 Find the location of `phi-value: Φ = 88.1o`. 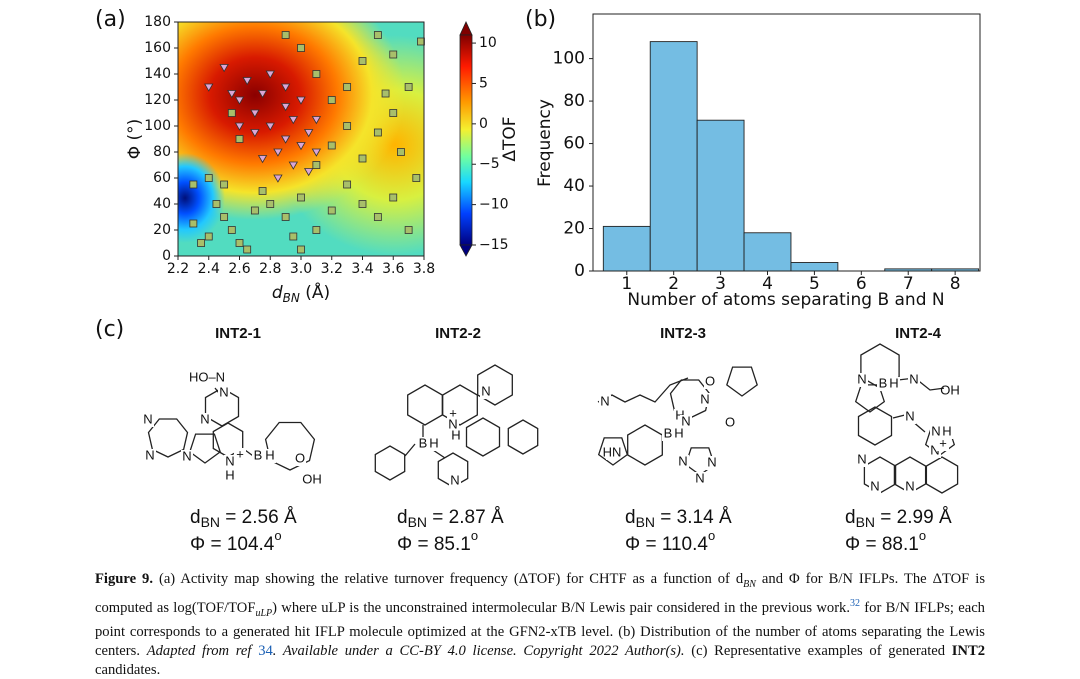

phi-value: Φ = 88.1o is located at coordinates (885, 541).